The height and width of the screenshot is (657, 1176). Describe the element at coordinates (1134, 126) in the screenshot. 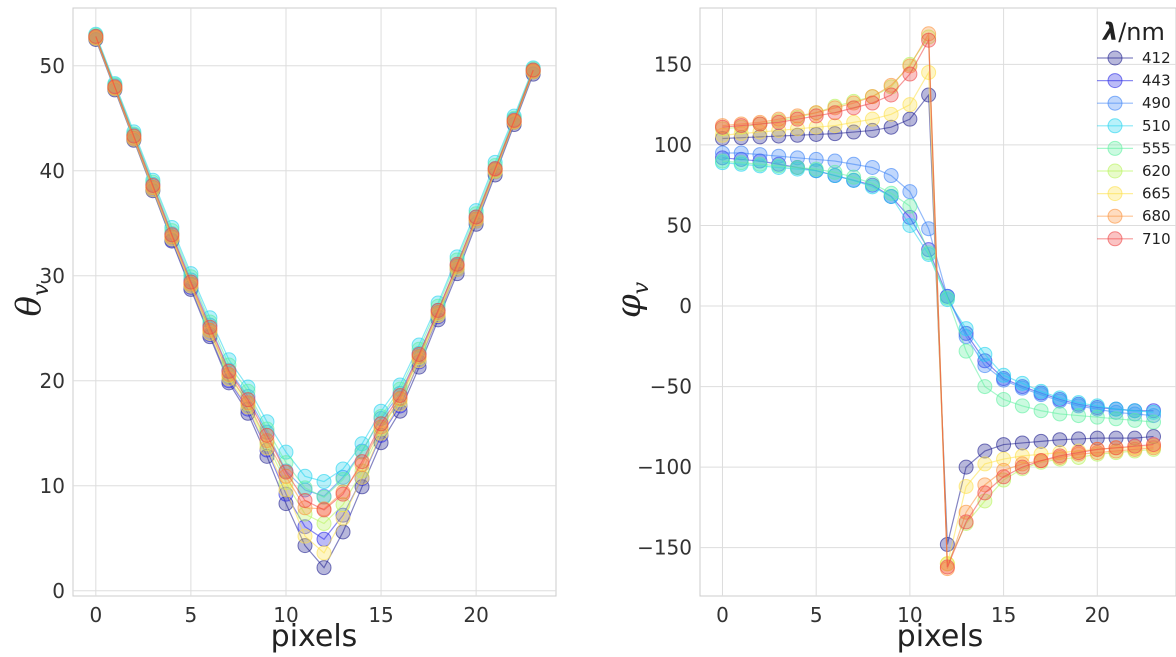

I see `legend-item-510: 510` at that location.